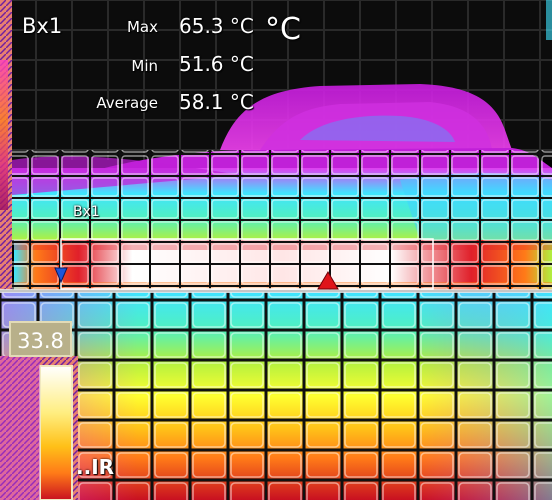 This screenshot has height=500, width=552. Describe the element at coordinates (40, 339) in the screenshot. I see `scale-top-value: 33.8` at that location.